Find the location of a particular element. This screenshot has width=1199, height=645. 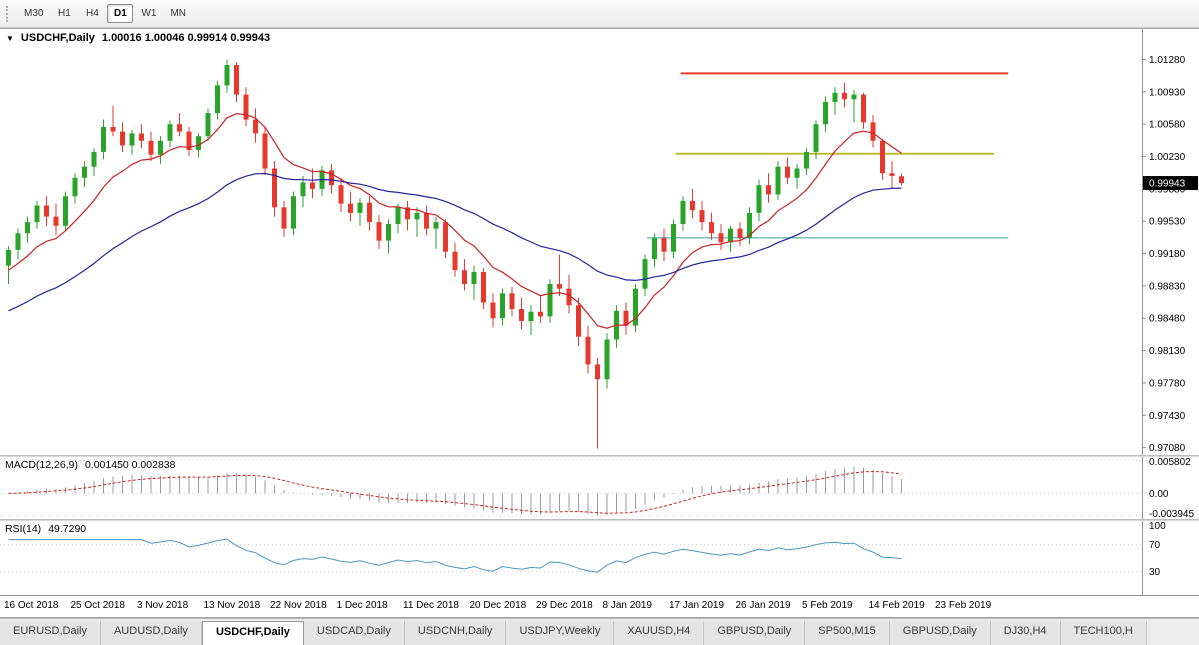

time-axis-label: 26 Jan 2019 is located at coordinates (763, 605).